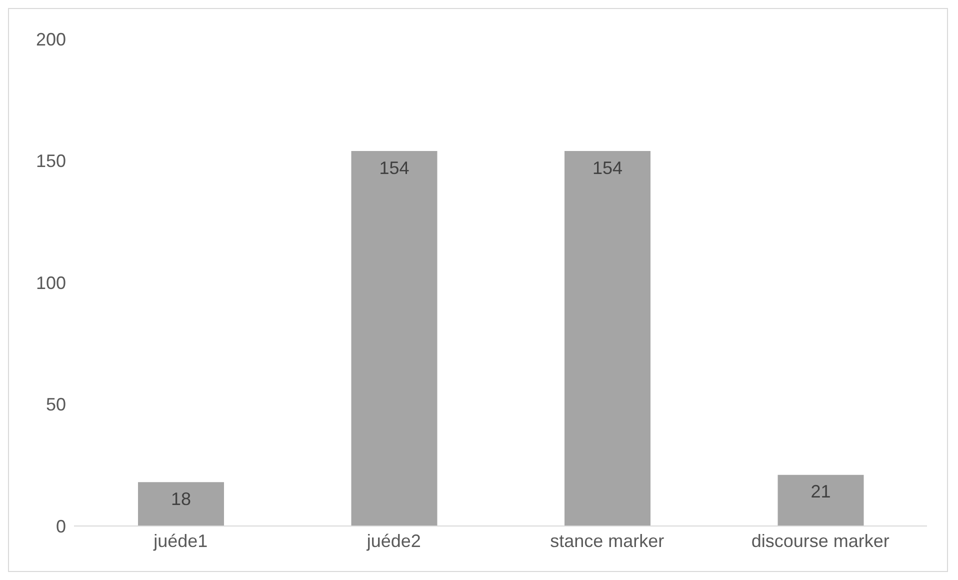  Describe the element at coordinates (181, 498) in the screenshot. I see `data-label: 18` at that location.